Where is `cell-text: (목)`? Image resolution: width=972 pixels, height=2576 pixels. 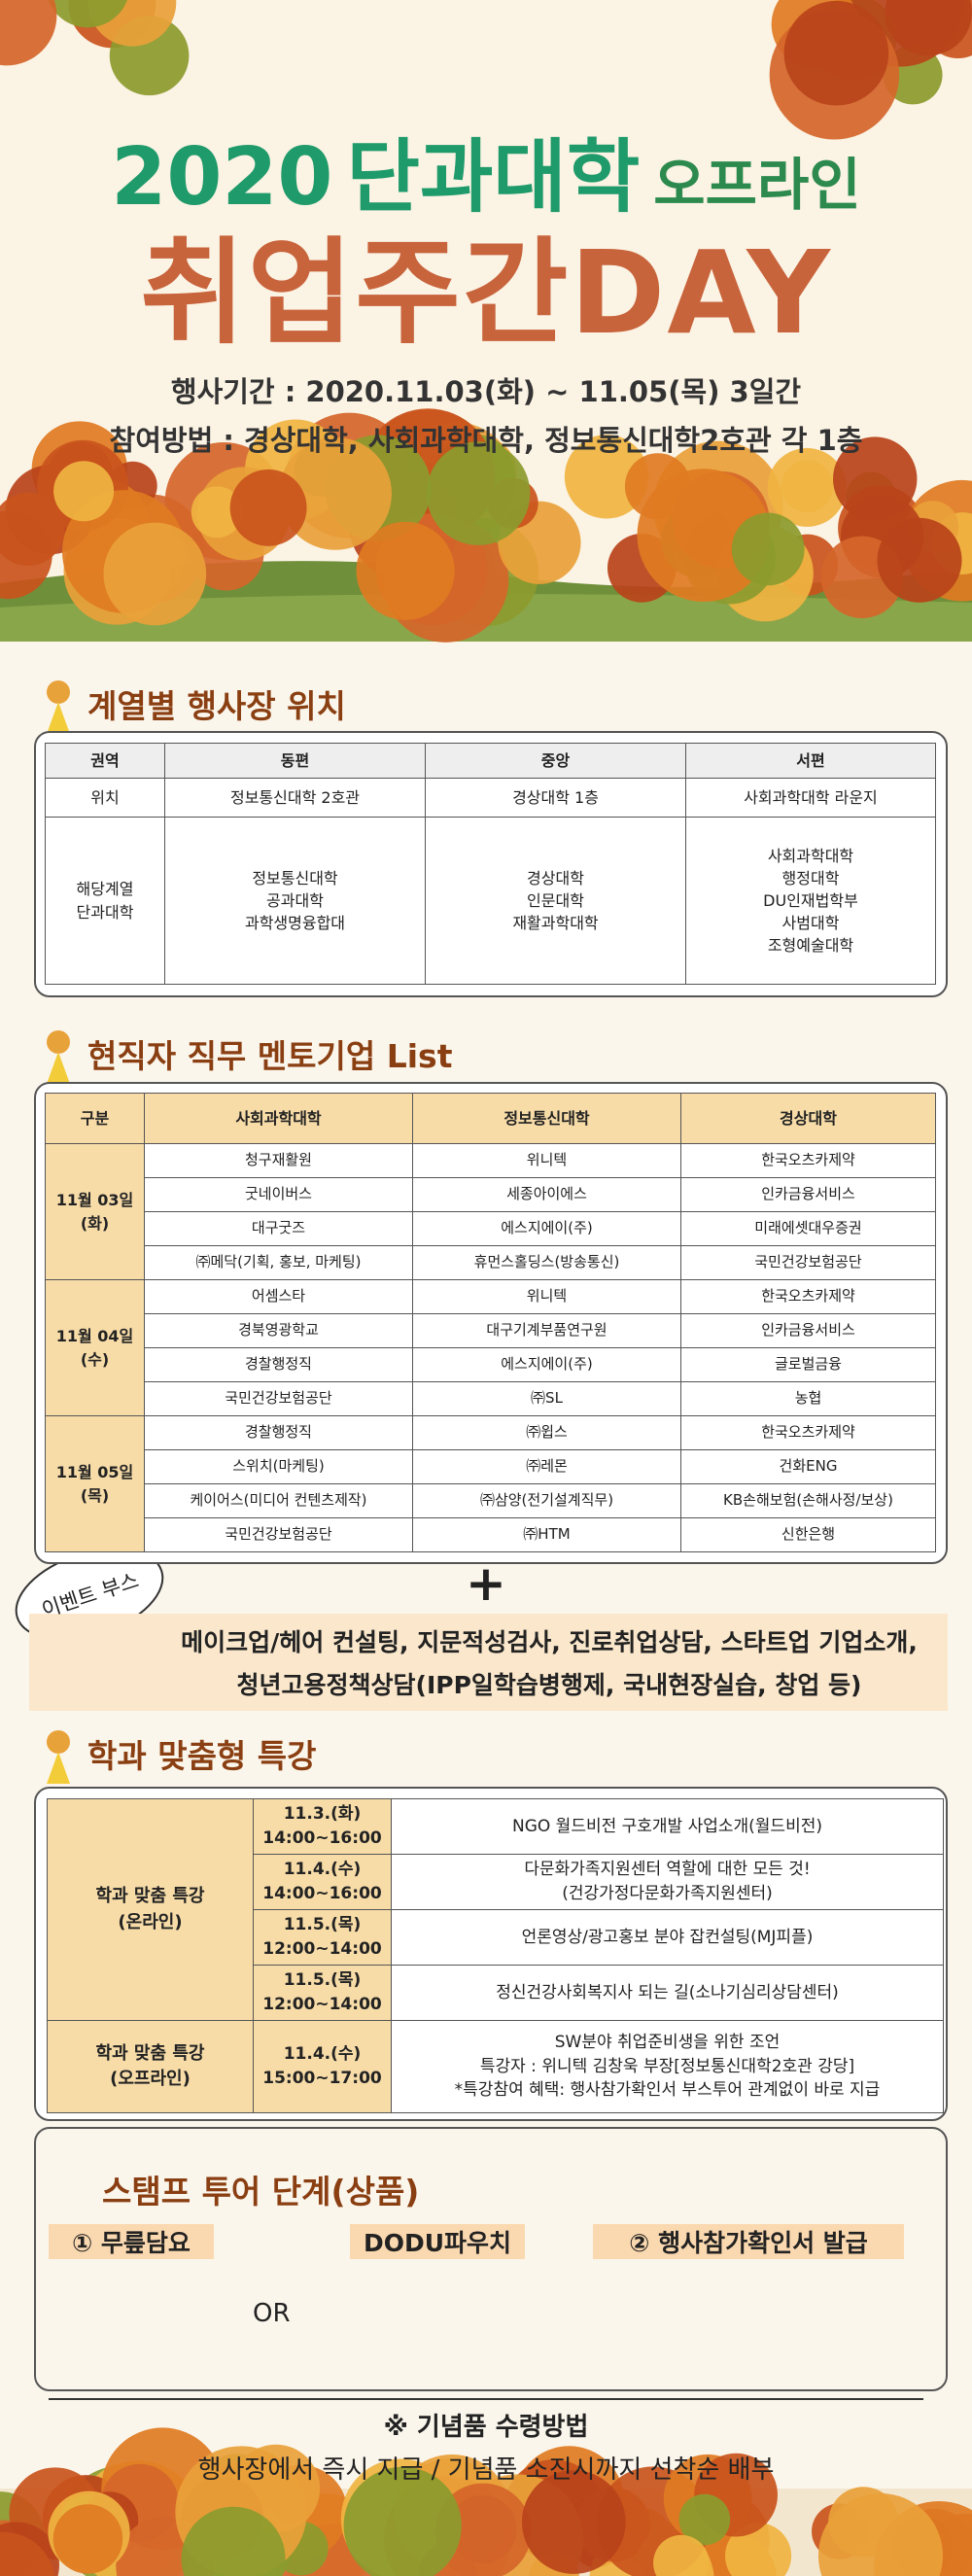
cell-text: (목) is located at coordinates (95, 1495).